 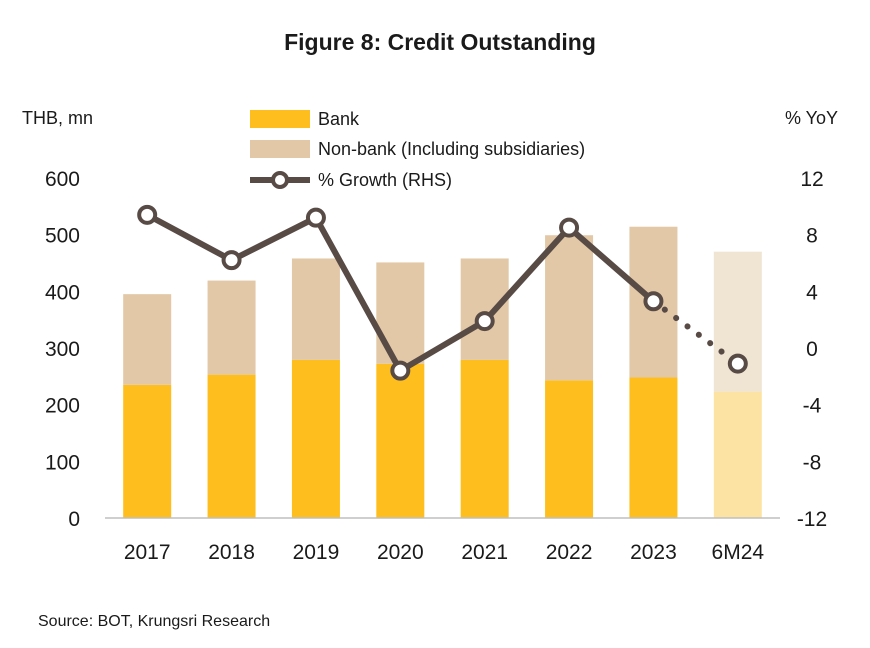 What do you see at coordinates (569, 227) in the screenshot?
I see `growth-point-2022` at bounding box center [569, 227].